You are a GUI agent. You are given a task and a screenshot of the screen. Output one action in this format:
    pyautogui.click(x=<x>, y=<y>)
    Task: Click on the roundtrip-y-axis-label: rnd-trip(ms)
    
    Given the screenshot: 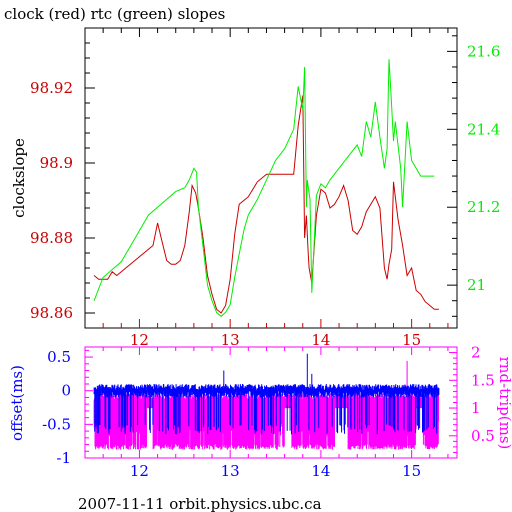 What is the action you would take?
    pyautogui.click(x=504, y=403)
    